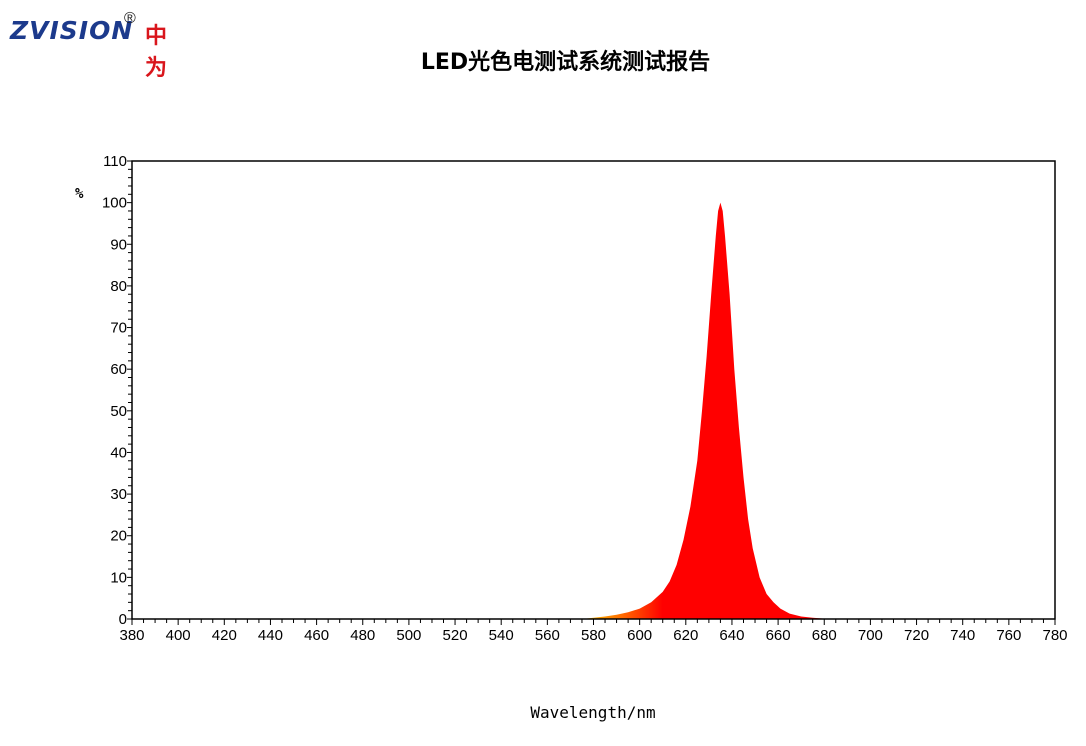  What do you see at coordinates (115, 161) in the screenshot?
I see `y-tick-label: 110` at bounding box center [115, 161].